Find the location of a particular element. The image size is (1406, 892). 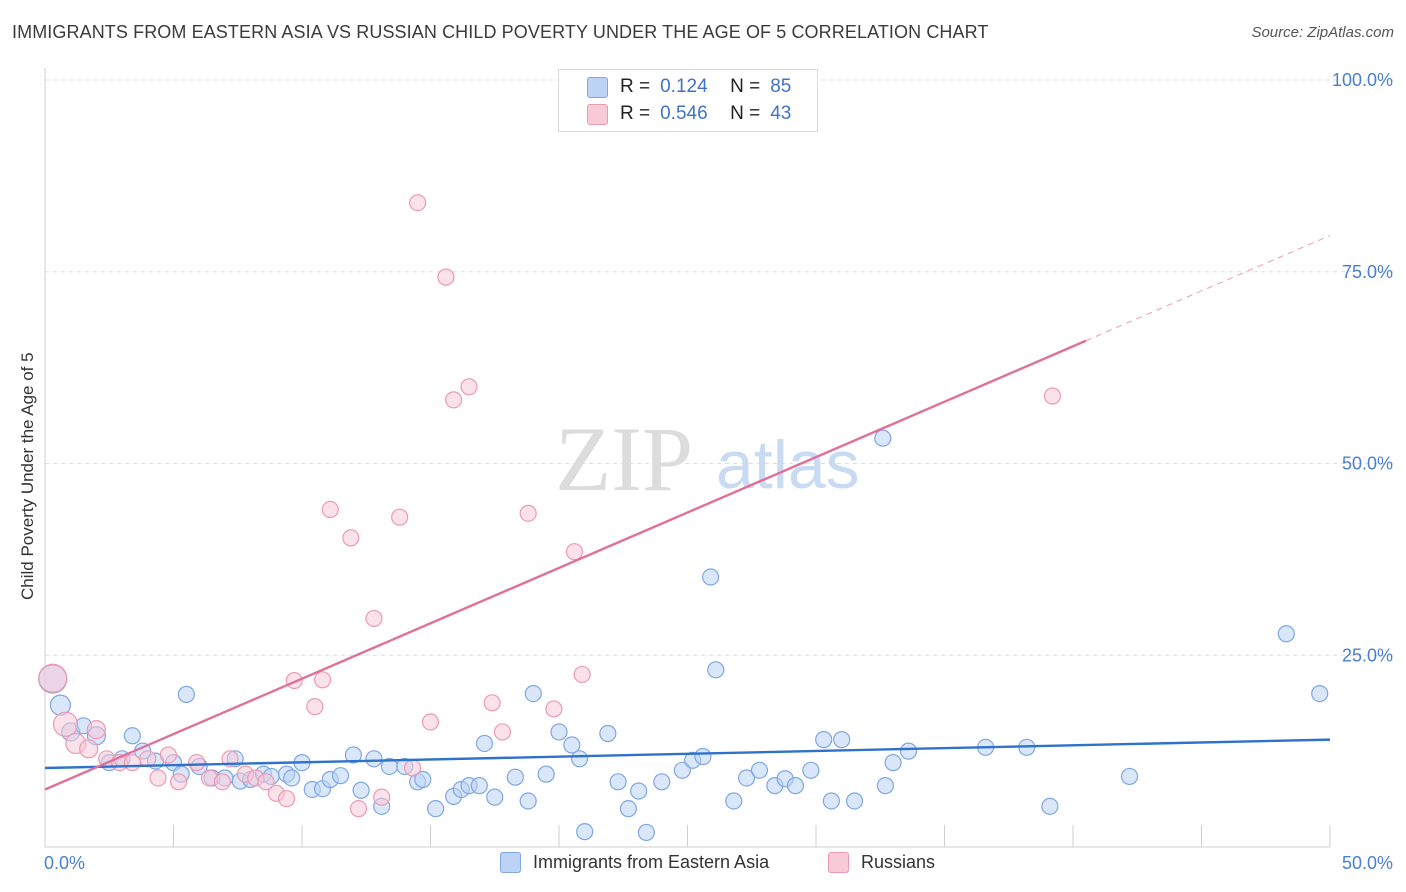

legend-item-eastern-asia: Immigrants from Eastern Asia is located at coordinates (634, 862).